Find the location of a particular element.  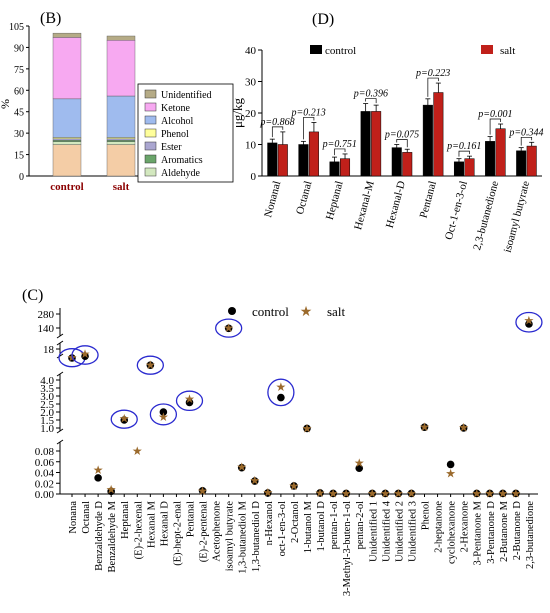

point-control-pentan-1-ol is located at coordinates (333, 493).